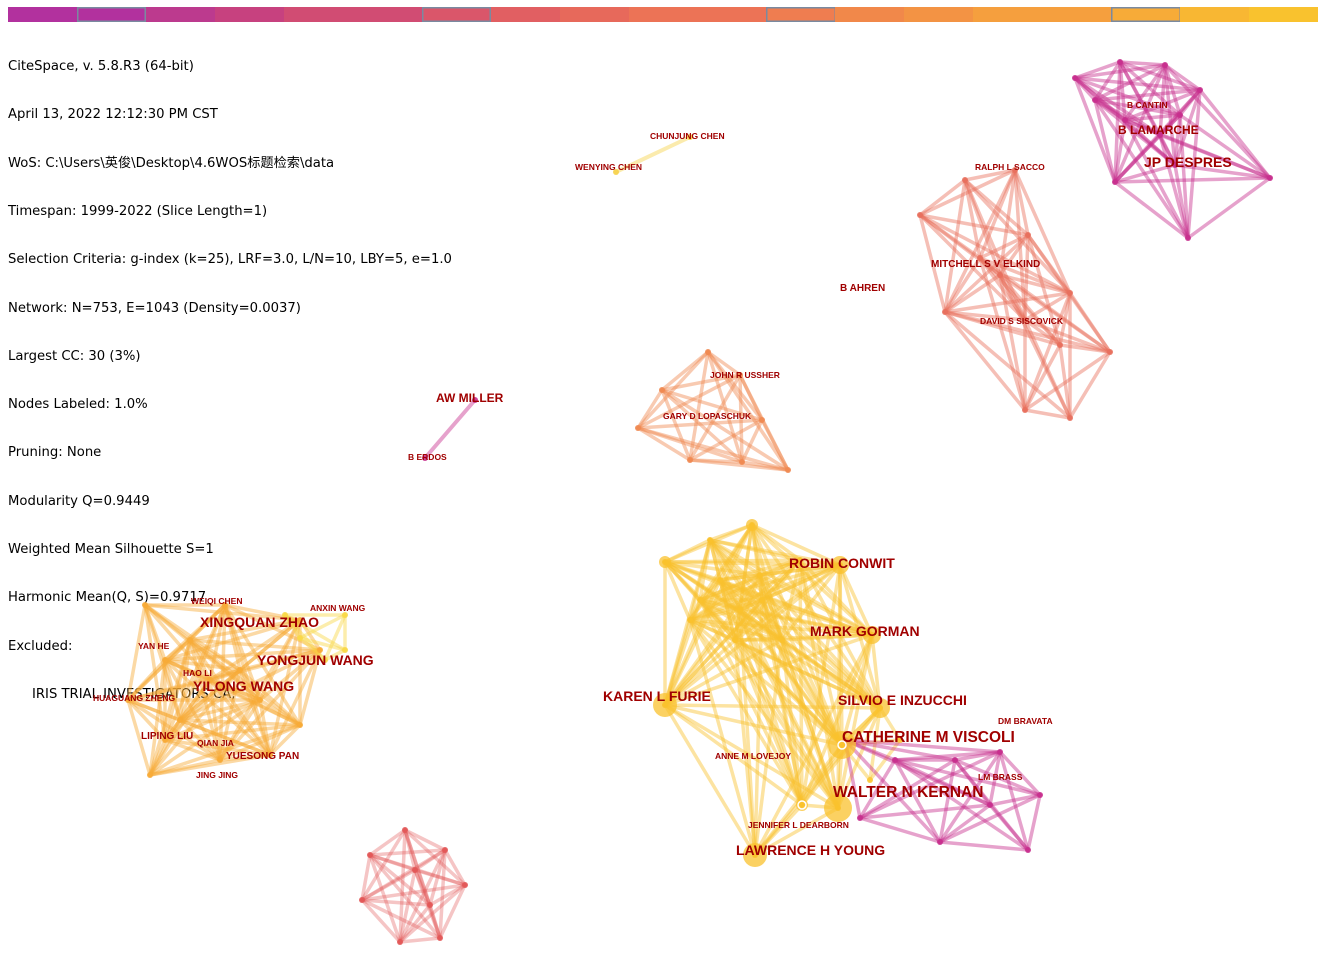 This screenshot has width=1325, height=959. Describe the element at coordinates (1010, 167) in the screenshot. I see `node-label: RALPH L SACCO` at that location.